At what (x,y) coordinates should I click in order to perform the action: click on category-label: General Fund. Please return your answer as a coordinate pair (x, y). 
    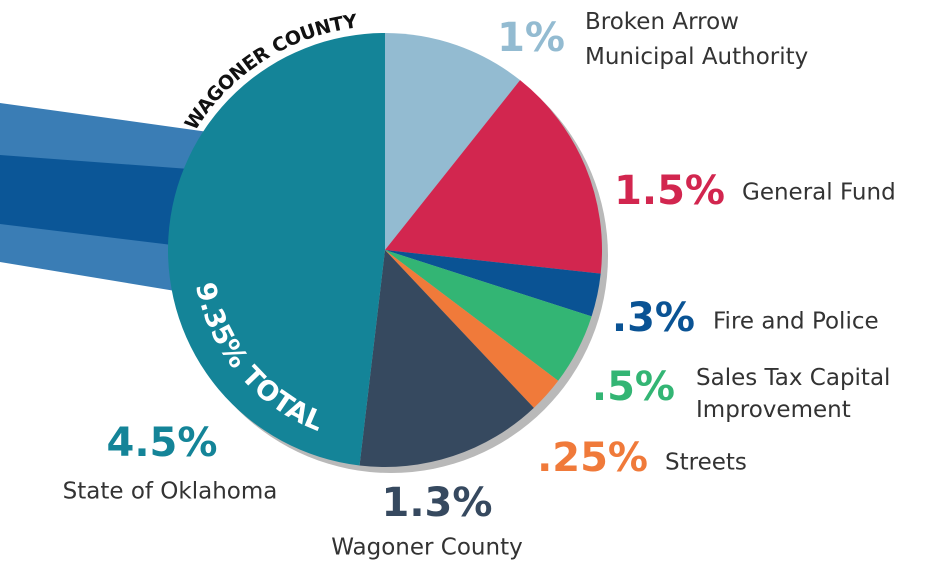
    Looking at the image, I should click on (819, 193).